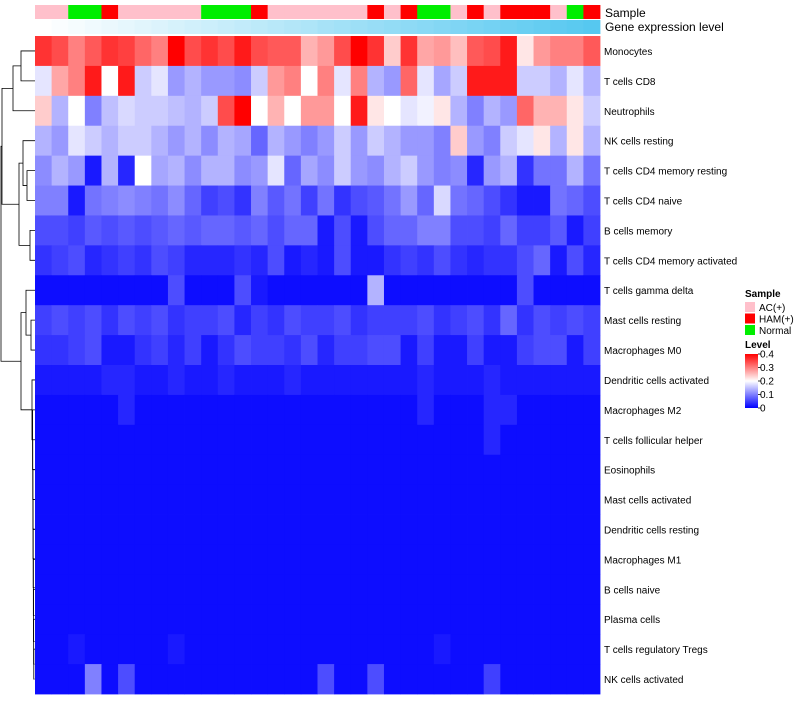 This screenshot has height=705, width=800. Describe the element at coordinates (32, 245) in the screenshot. I see `dendrogram-link` at that location.